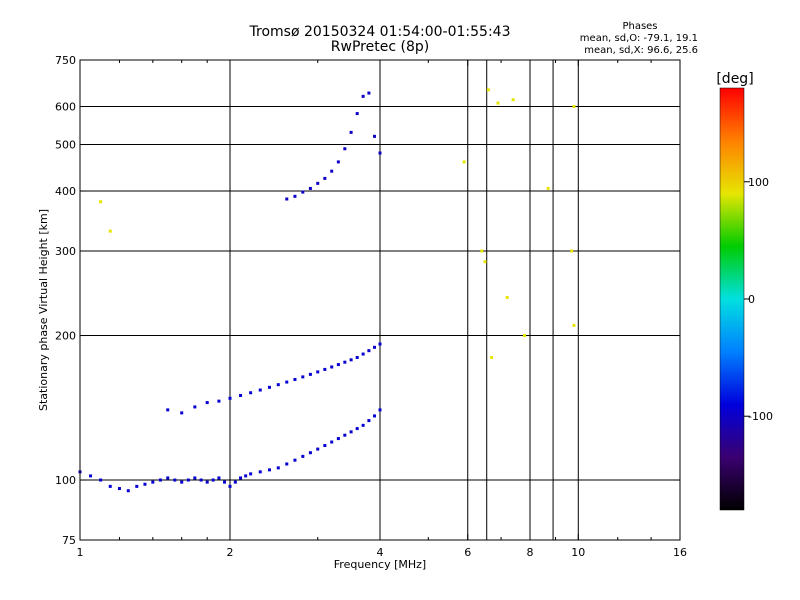 The image size is (800, 600). I want to click on y-tick-label: 100, so click(65, 480).